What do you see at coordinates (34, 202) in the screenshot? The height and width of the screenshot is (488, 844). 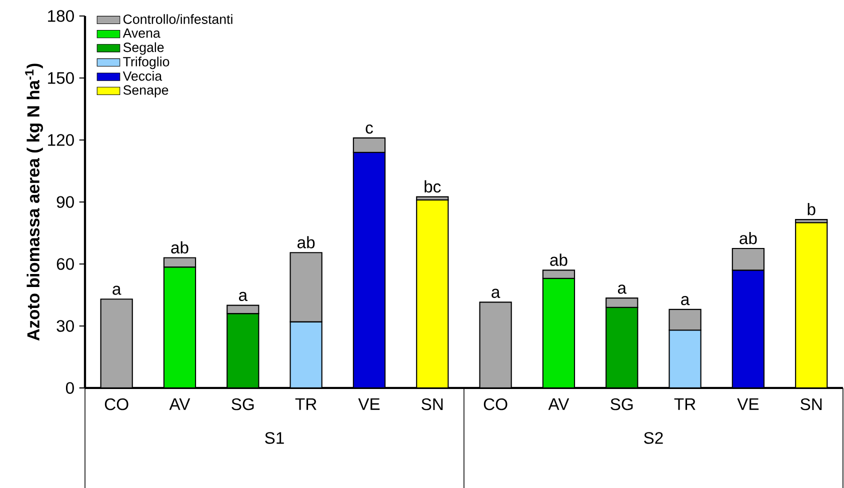 I see `y-axis-title: Azoto biomassa aerea ( kg N ha$^{-1}$)` at bounding box center [34, 202].